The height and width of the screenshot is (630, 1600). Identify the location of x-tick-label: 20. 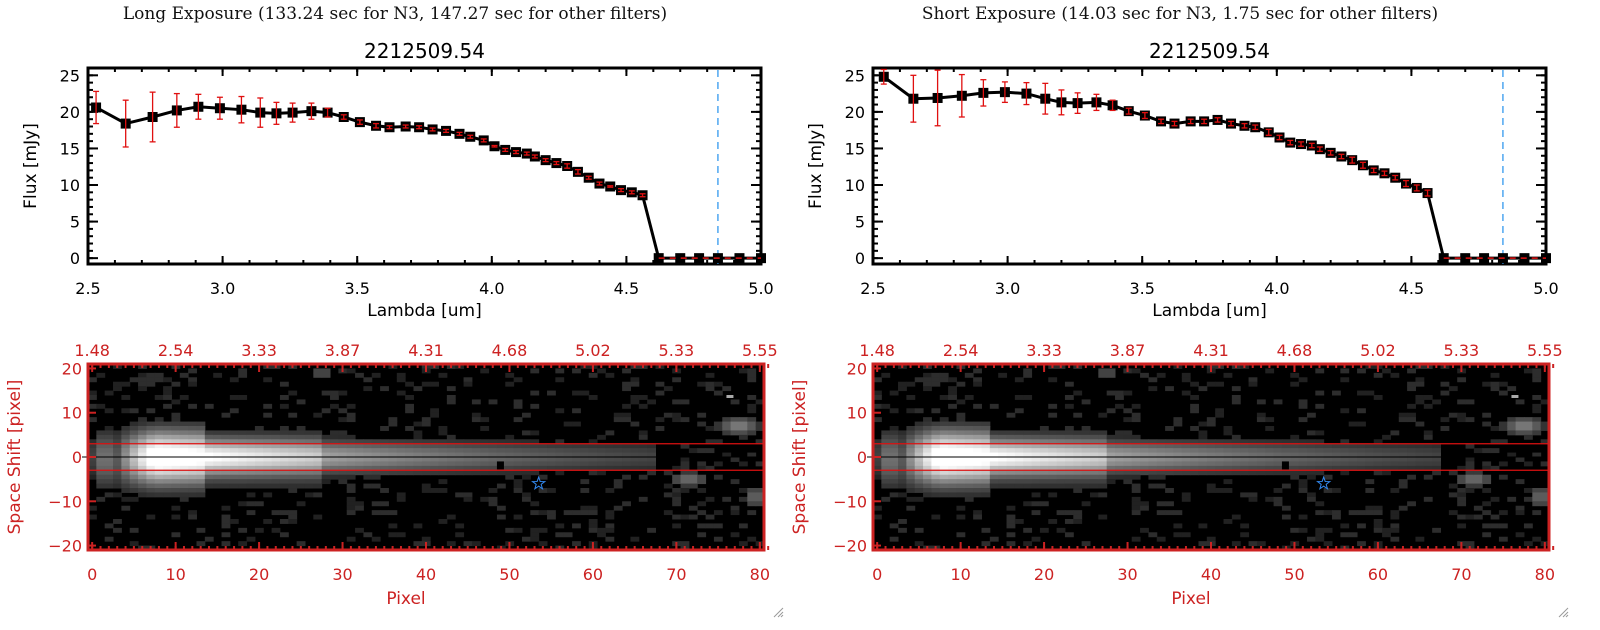
(1044, 574).